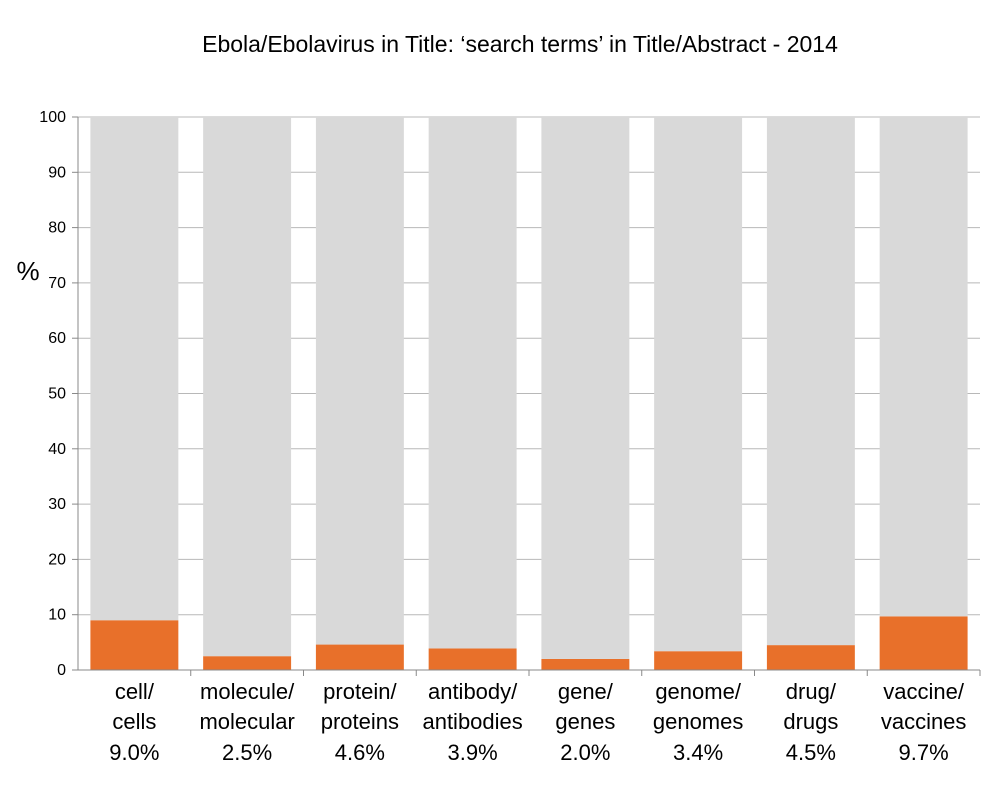  I want to click on x-category-percent-label: 3.4%, so click(698, 752).